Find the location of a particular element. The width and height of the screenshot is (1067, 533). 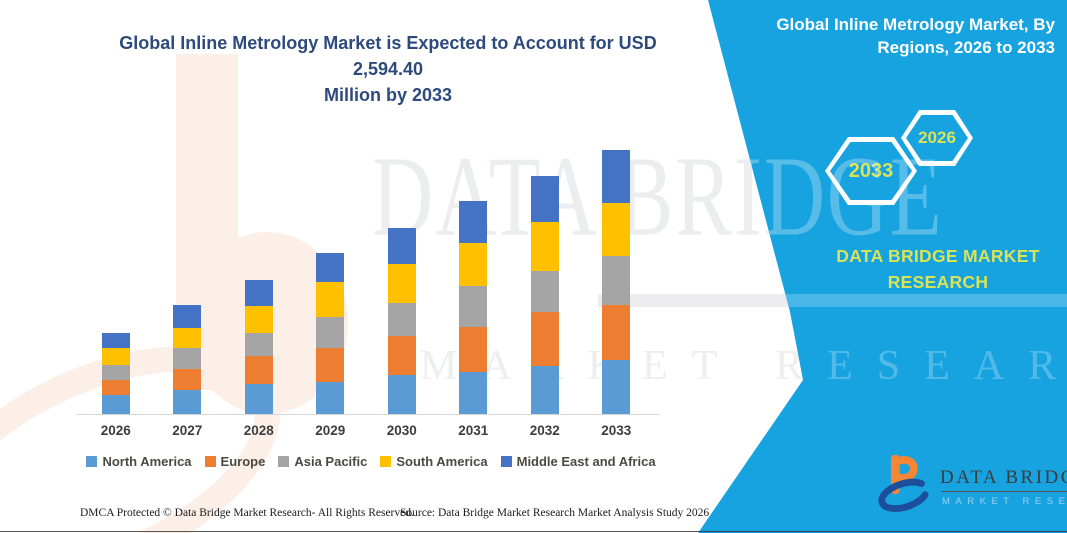

legend-item-middle-east-and-africa: Middle East and Africa is located at coordinates (578, 461).